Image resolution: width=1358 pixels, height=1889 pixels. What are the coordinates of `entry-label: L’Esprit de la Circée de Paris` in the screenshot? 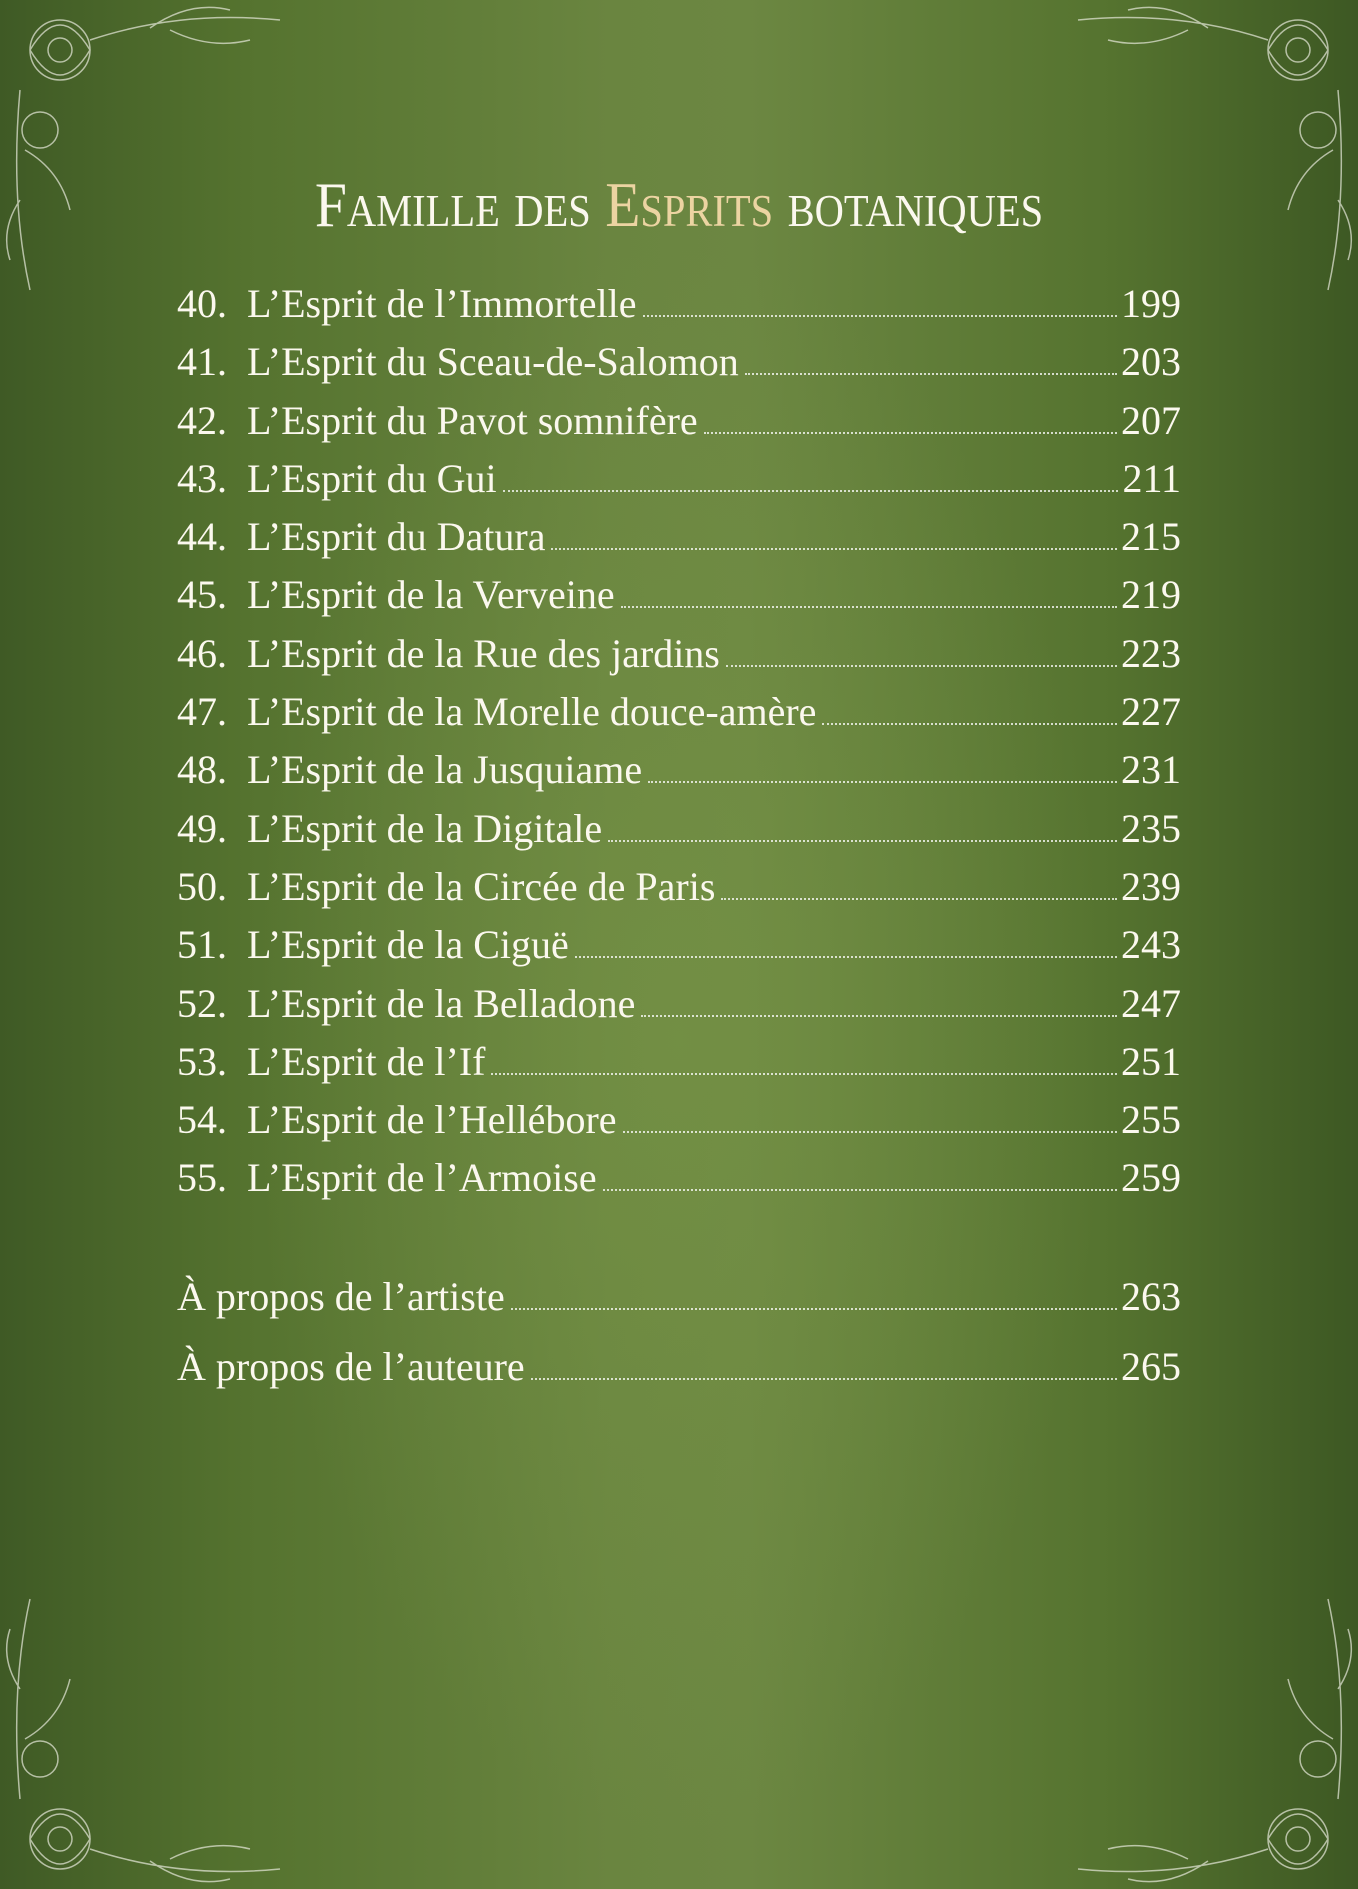 It's located at (481, 886).